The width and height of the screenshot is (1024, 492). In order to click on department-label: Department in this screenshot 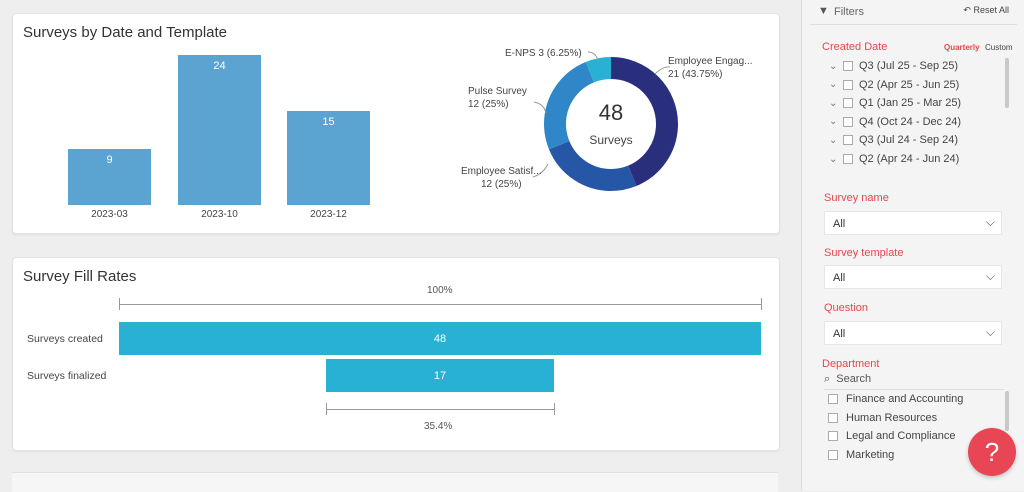, I will do `click(851, 364)`.